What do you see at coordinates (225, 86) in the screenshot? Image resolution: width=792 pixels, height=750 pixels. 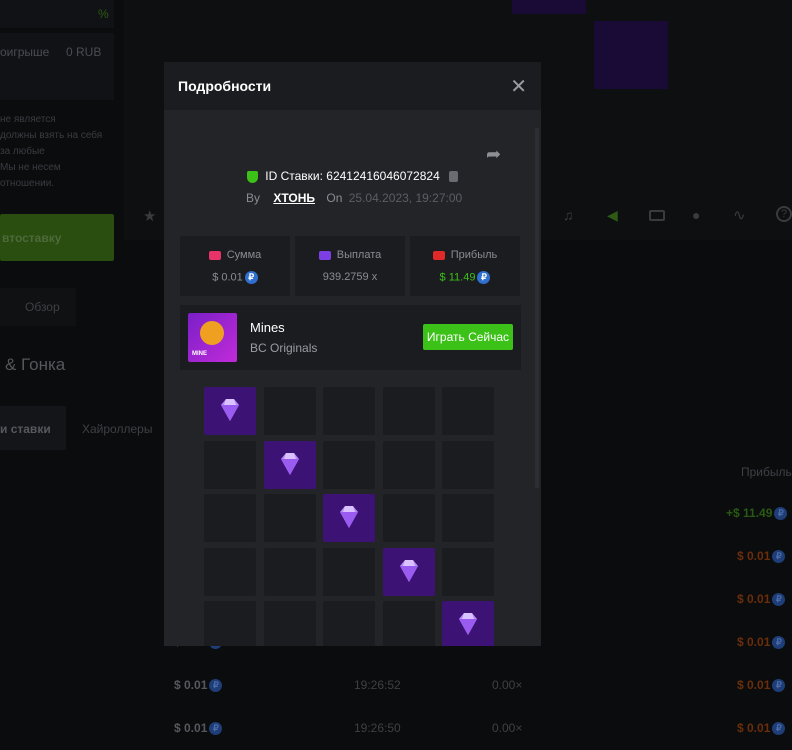 I see `modal-title: Подробности` at bounding box center [225, 86].